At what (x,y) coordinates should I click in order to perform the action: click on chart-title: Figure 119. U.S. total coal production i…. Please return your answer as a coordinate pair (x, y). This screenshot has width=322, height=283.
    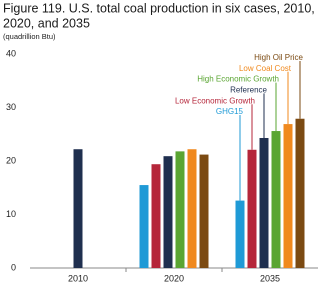
    Looking at the image, I should click on (159, 8).